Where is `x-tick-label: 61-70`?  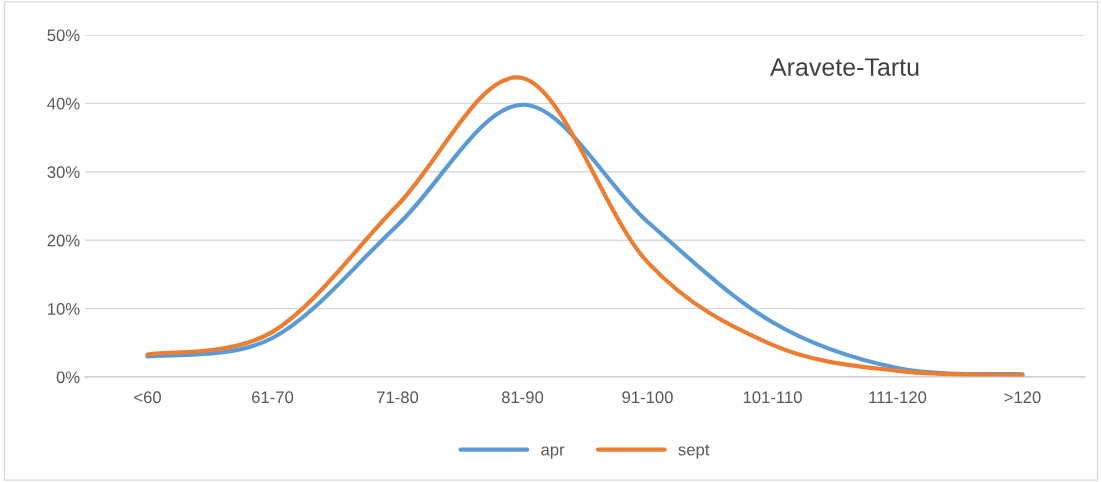
x-tick-label: 61-70 is located at coordinates (273, 397).